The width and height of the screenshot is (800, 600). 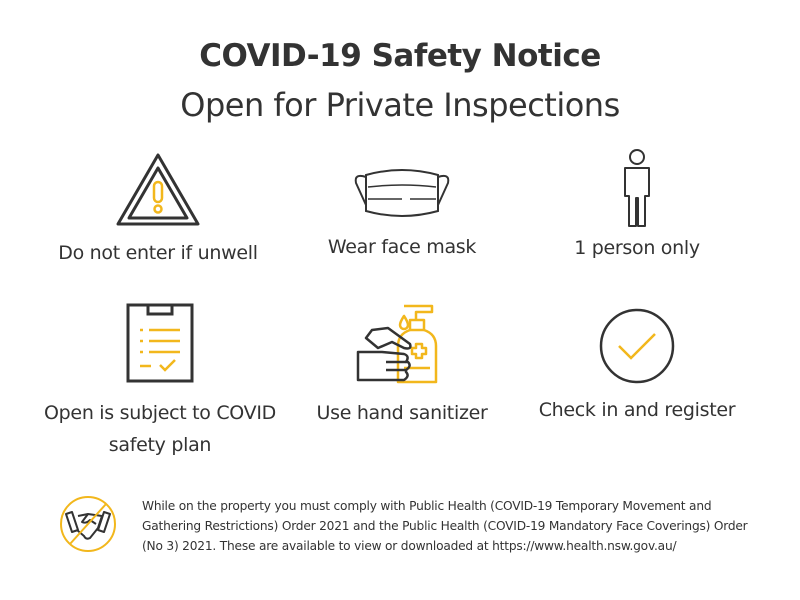 I want to click on item-label: Wear face mask, so click(x=402, y=247).